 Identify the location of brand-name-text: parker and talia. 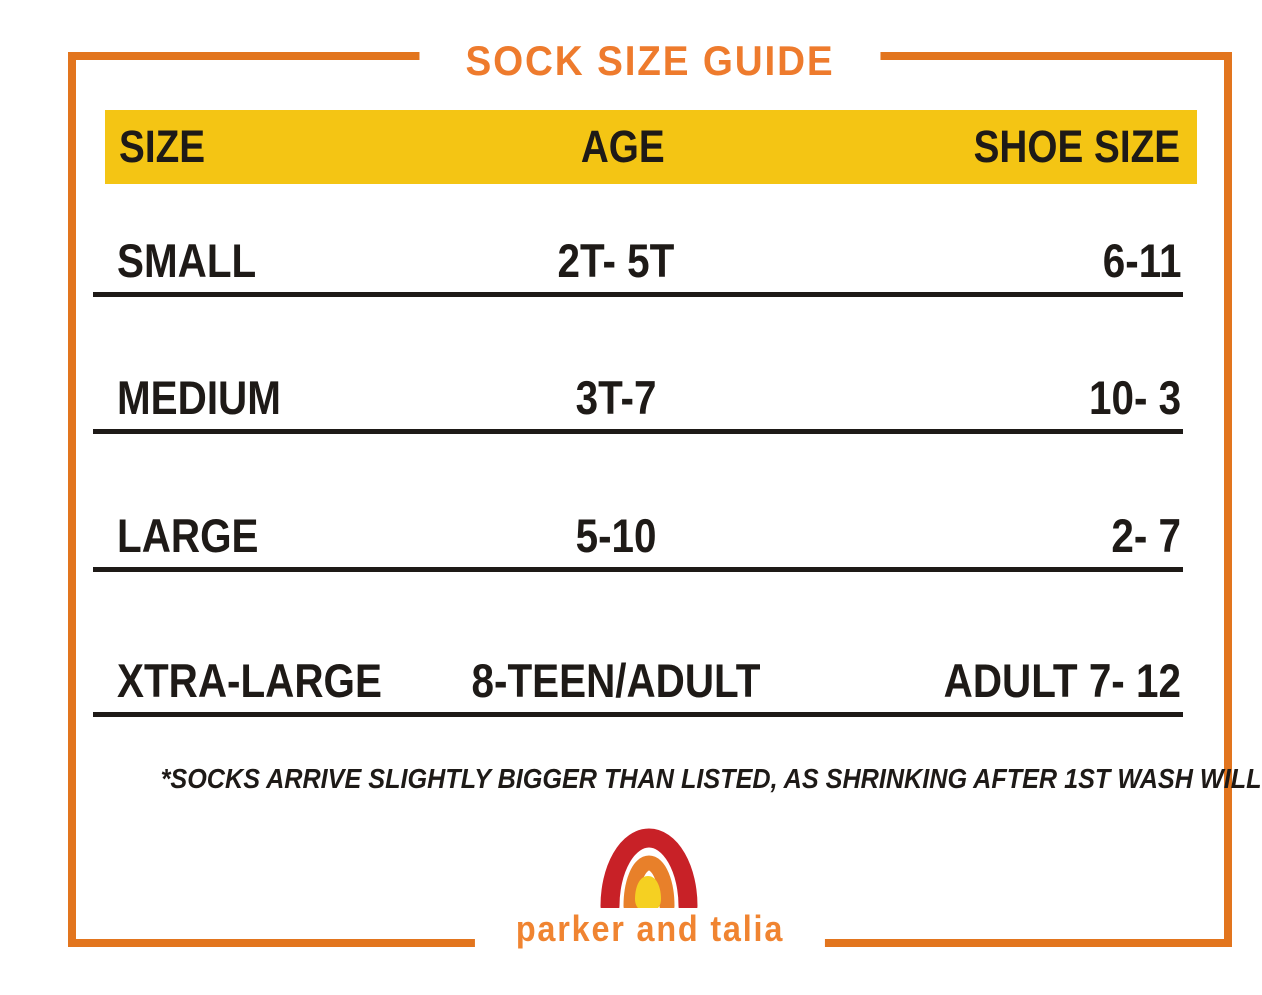
(650, 928).